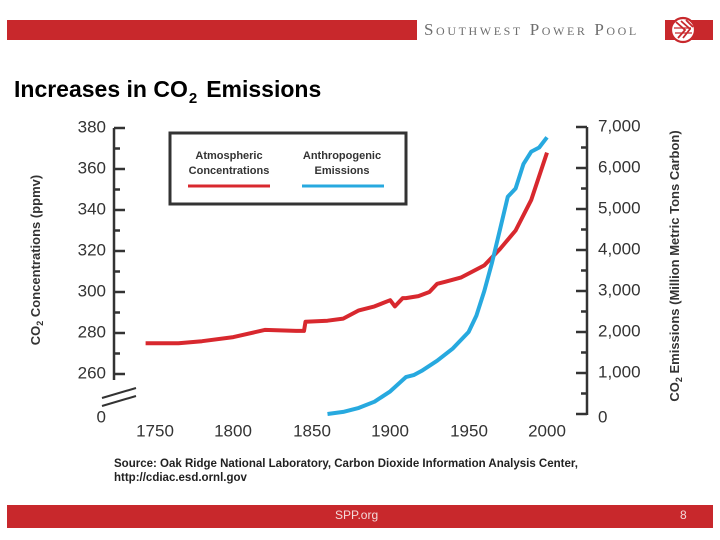 The width and height of the screenshot is (720, 540). I want to click on legend-label: Concentrations, so click(229, 171).